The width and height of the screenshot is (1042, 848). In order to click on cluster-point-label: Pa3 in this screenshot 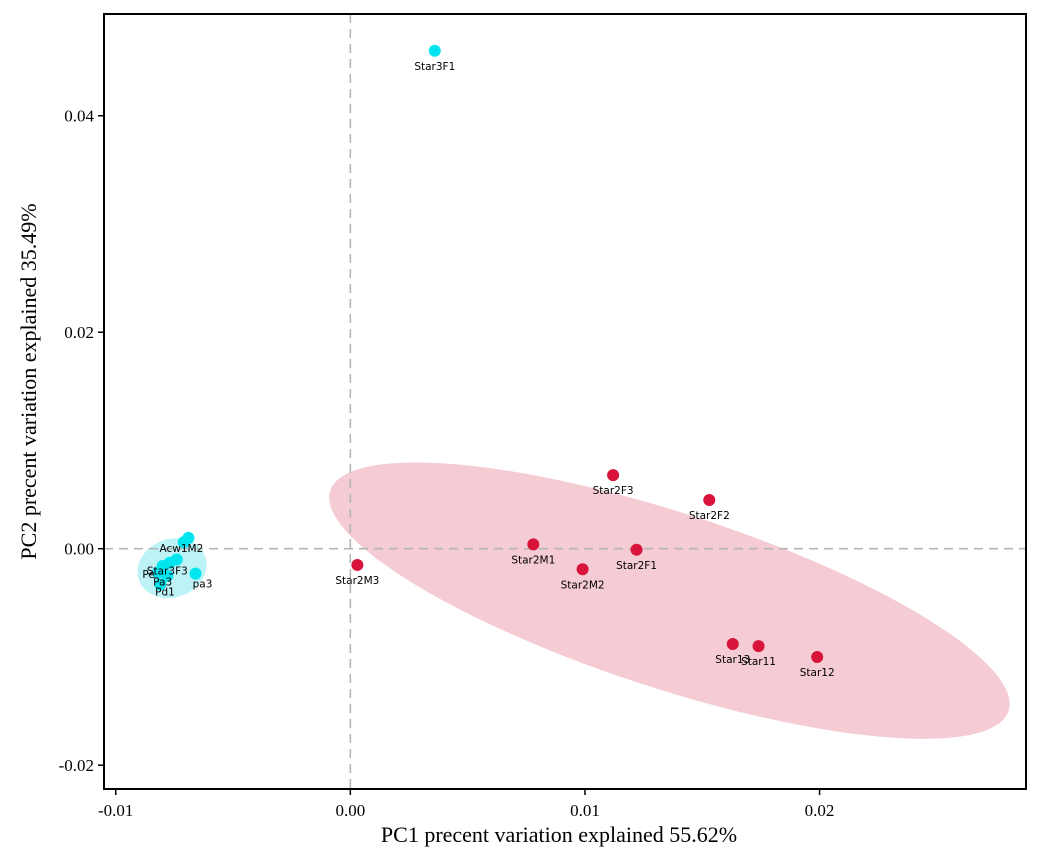, I will do `click(162, 583)`.